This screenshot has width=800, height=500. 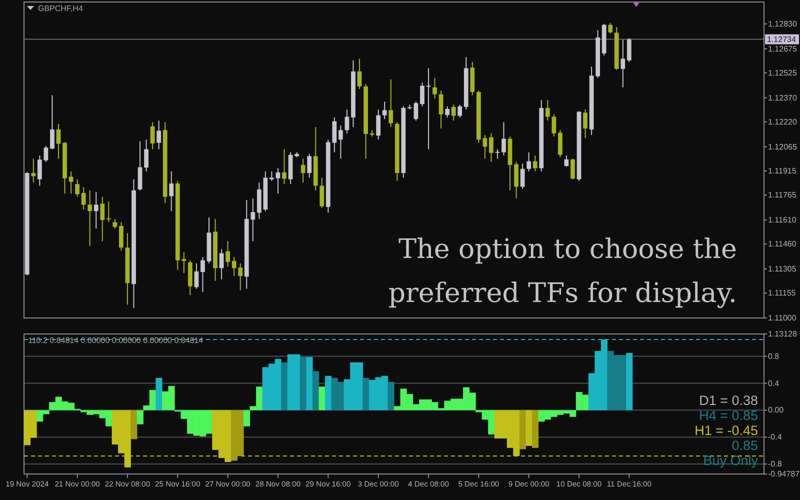 I want to click on y-tick-label: 1.12525, so click(x=783, y=73).